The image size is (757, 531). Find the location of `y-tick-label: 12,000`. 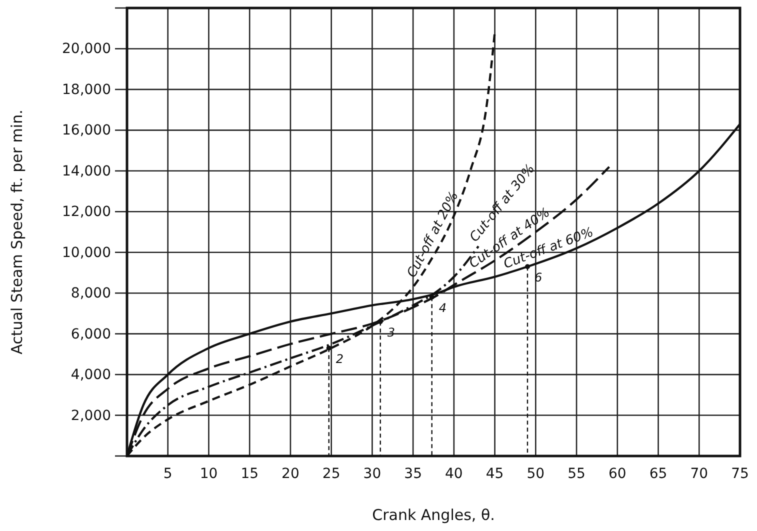

y-tick-label: 12,000 is located at coordinates (86, 212).